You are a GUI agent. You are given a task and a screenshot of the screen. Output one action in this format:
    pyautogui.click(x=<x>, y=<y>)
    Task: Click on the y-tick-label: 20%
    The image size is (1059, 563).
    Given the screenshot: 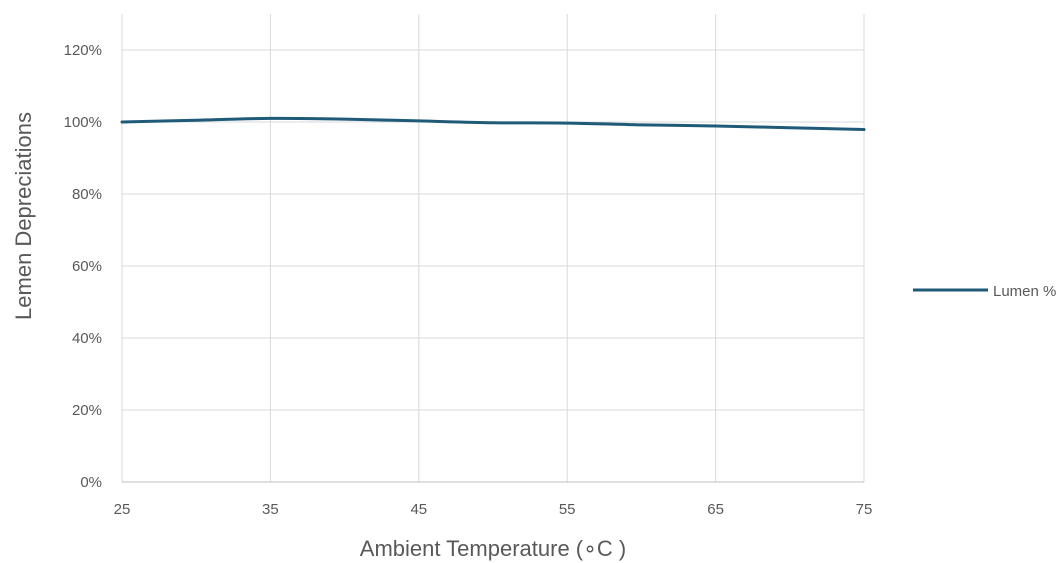 What is the action you would take?
    pyautogui.click(x=87, y=410)
    